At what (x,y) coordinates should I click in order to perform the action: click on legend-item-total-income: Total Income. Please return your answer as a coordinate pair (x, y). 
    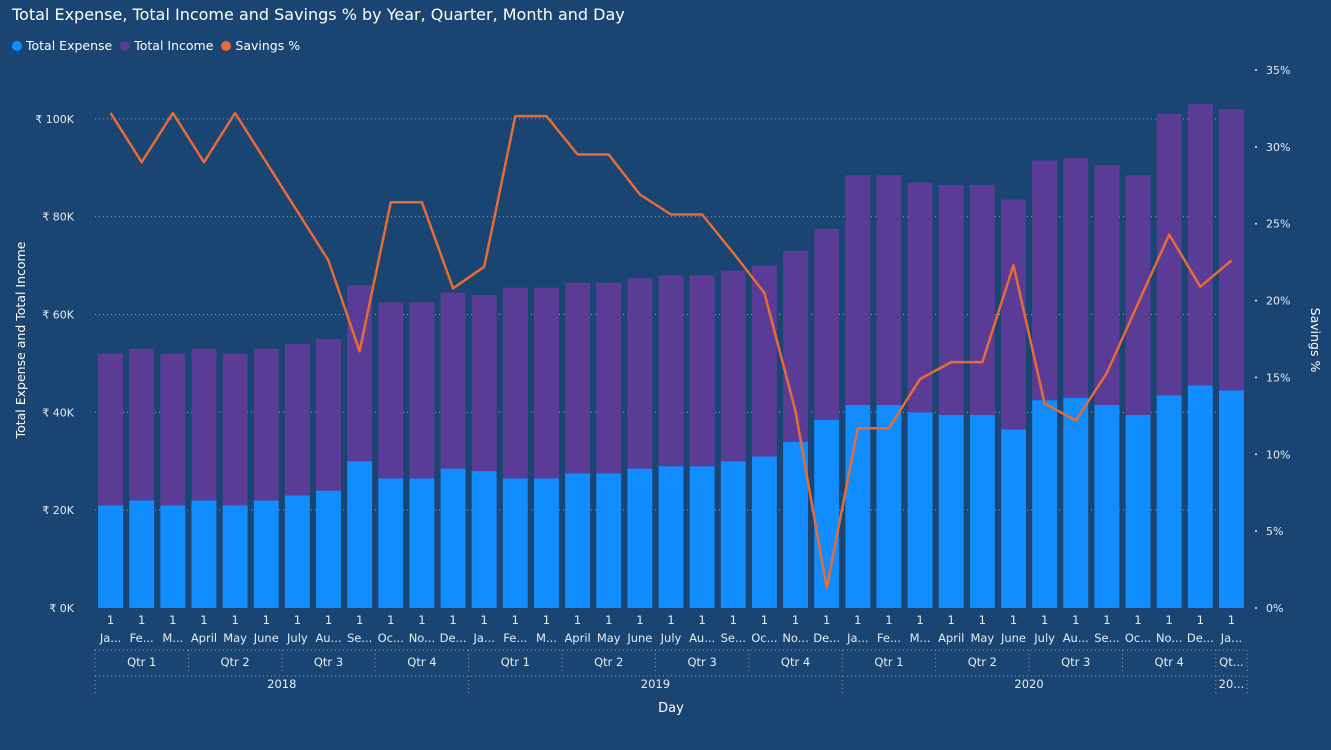
    Looking at the image, I should click on (166, 45).